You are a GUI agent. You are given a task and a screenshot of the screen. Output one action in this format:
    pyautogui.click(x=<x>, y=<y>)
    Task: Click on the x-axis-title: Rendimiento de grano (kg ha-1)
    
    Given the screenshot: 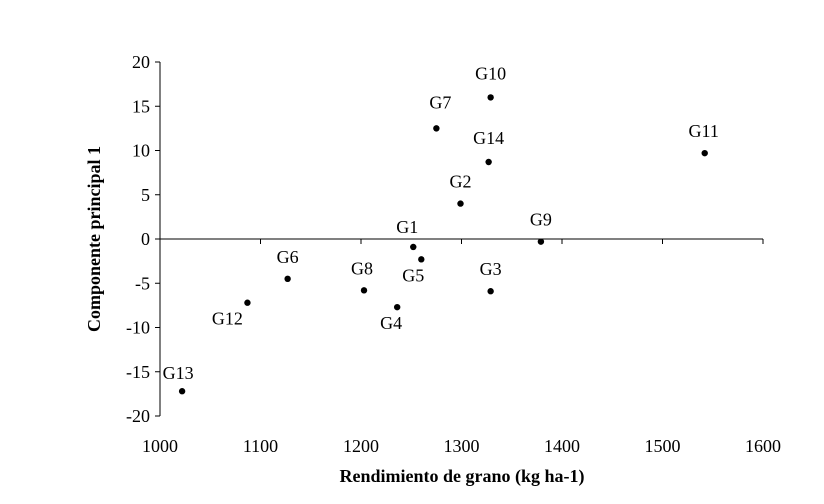 What is the action you would take?
    pyautogui.click(x=461, y=476)
    